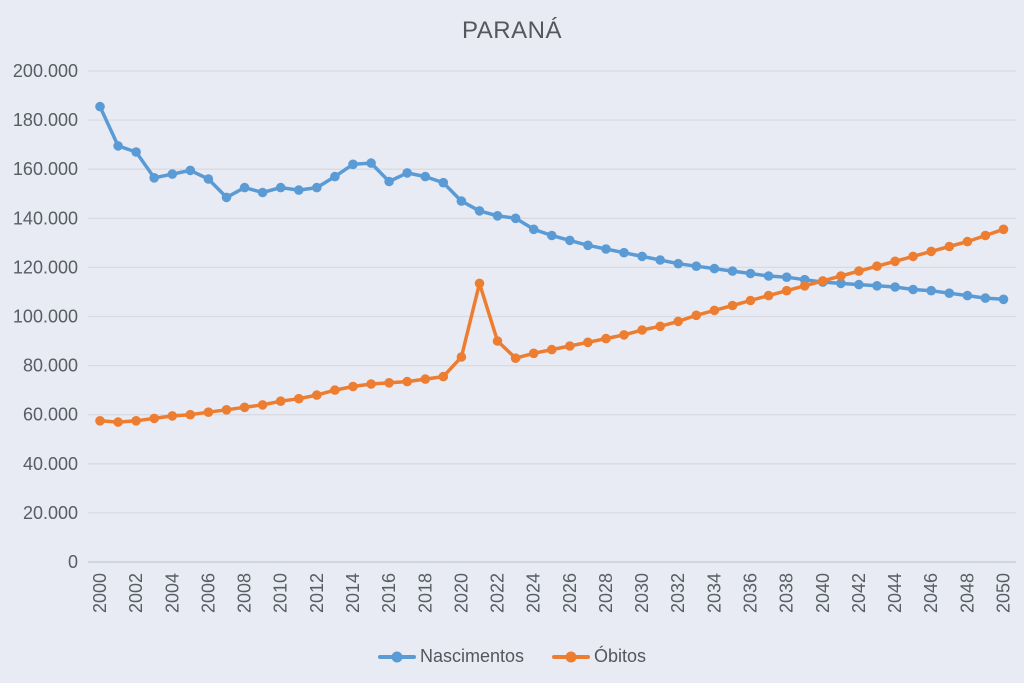  Describe the element at coordinates (50, 513) in the screenshot. I see `y-axis-tick-label: 20.000` at that location.